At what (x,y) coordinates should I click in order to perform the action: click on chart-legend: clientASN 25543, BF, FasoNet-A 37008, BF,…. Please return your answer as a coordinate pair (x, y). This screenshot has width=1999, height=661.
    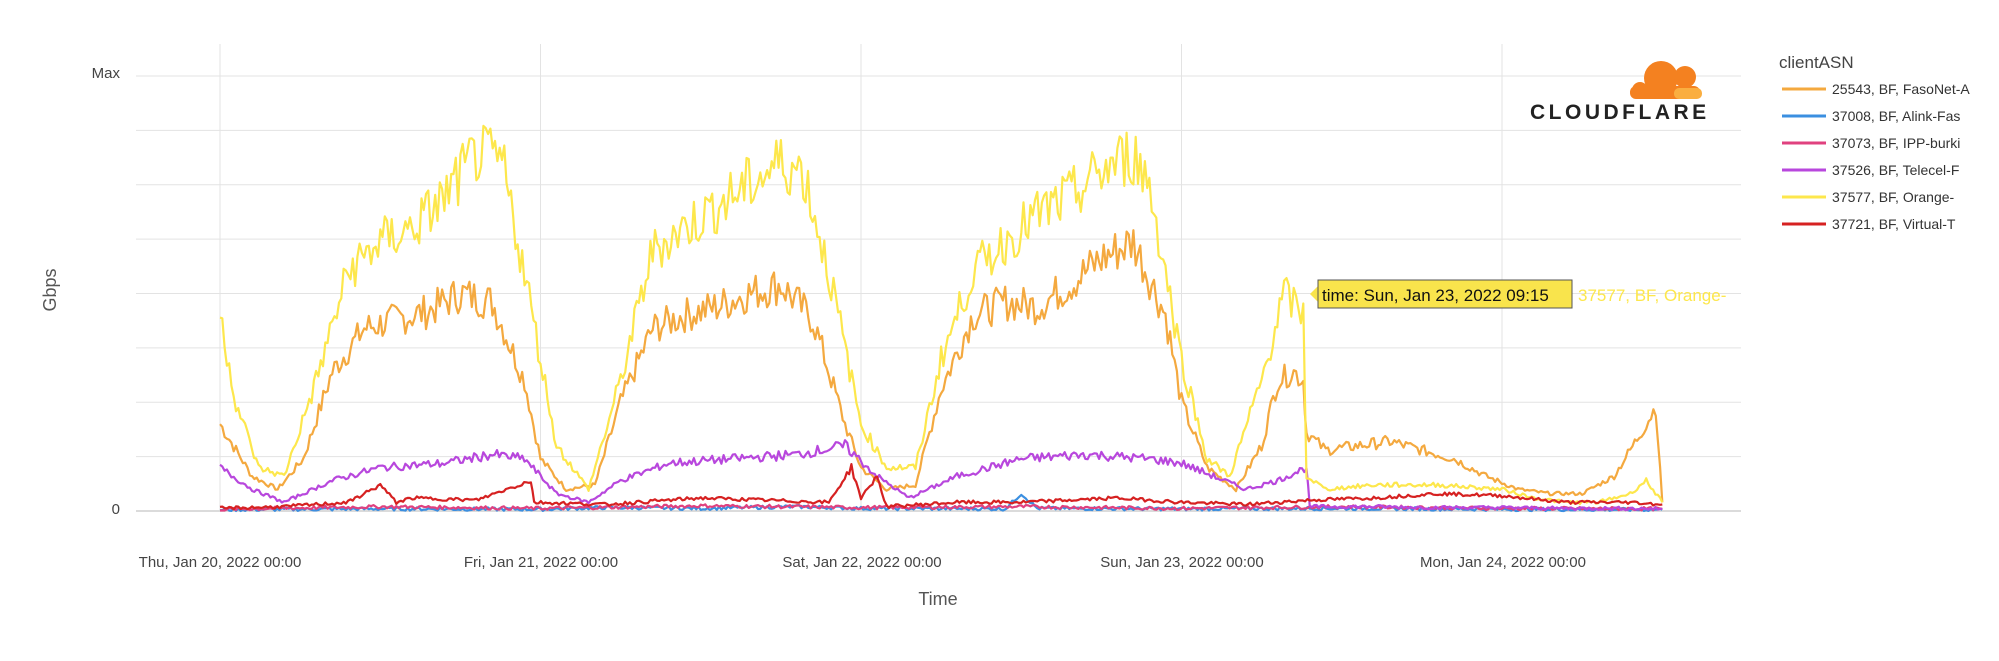
    Looking at the image, I should click on (1874, 142).